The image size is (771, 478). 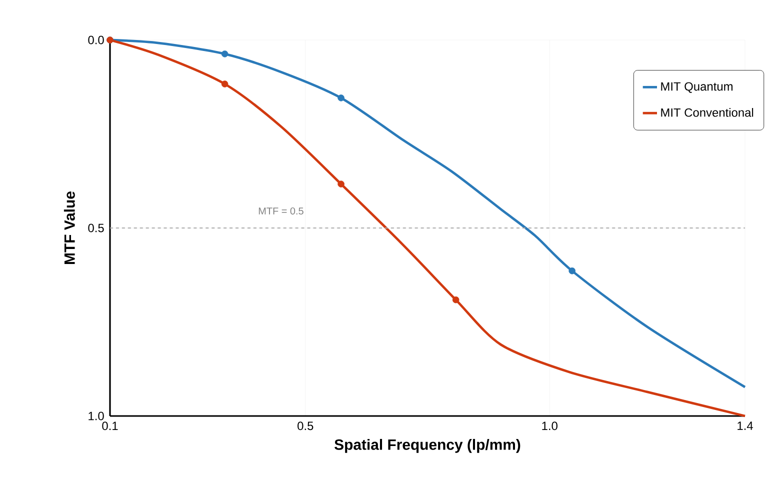 I want to click on x-tick-label: 1.0, so click(x=550, y=426).